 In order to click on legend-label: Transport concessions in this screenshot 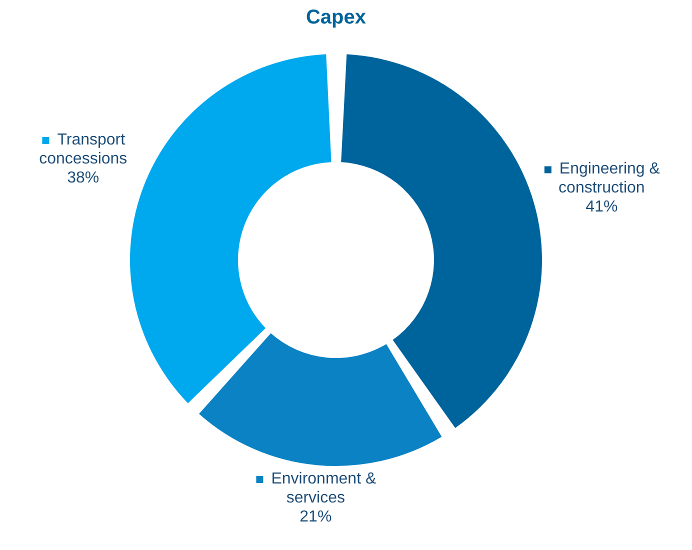, I will do `click(83, 149)`.